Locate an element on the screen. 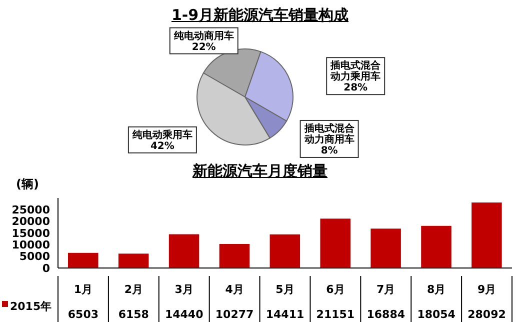  y-tick-label: 0 is located at coordinates (46, 268).